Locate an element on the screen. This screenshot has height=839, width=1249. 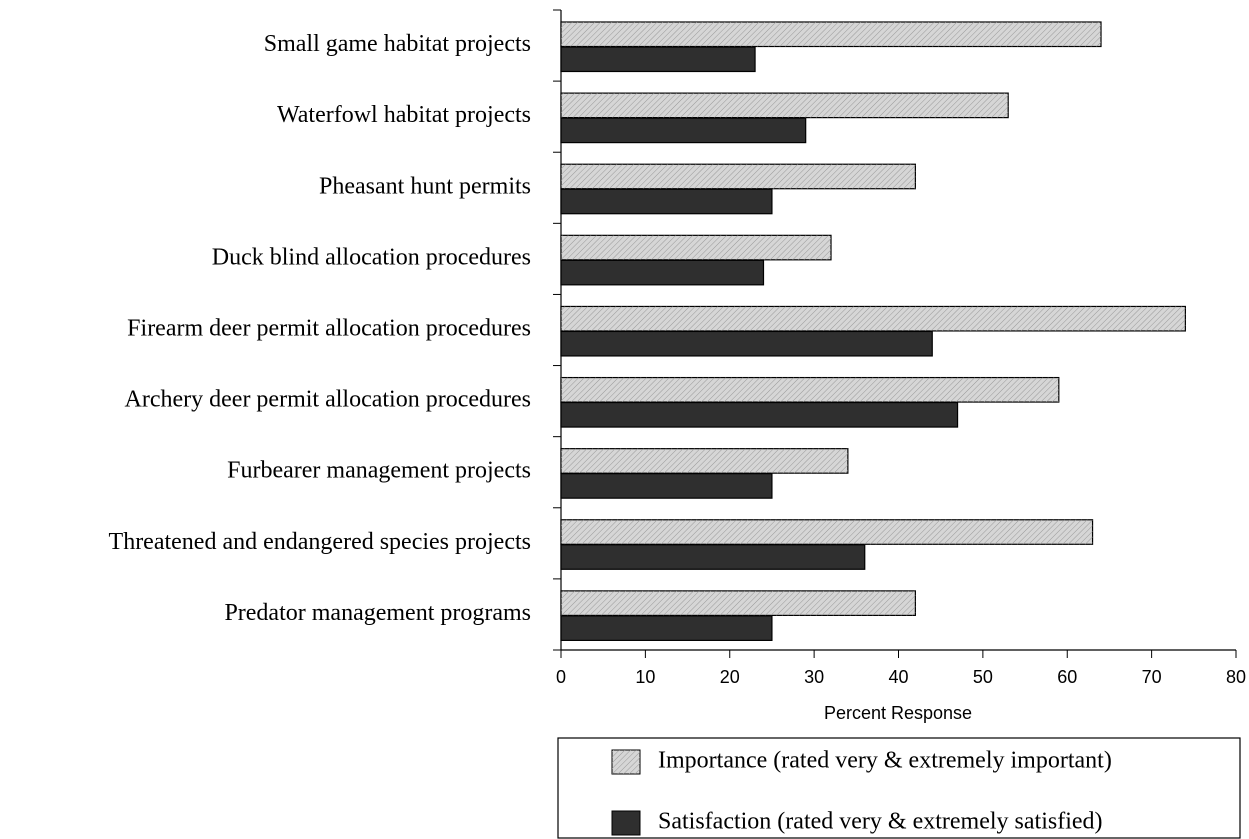
x-axis-label: Percent Response is located at coordinates (898, 713).